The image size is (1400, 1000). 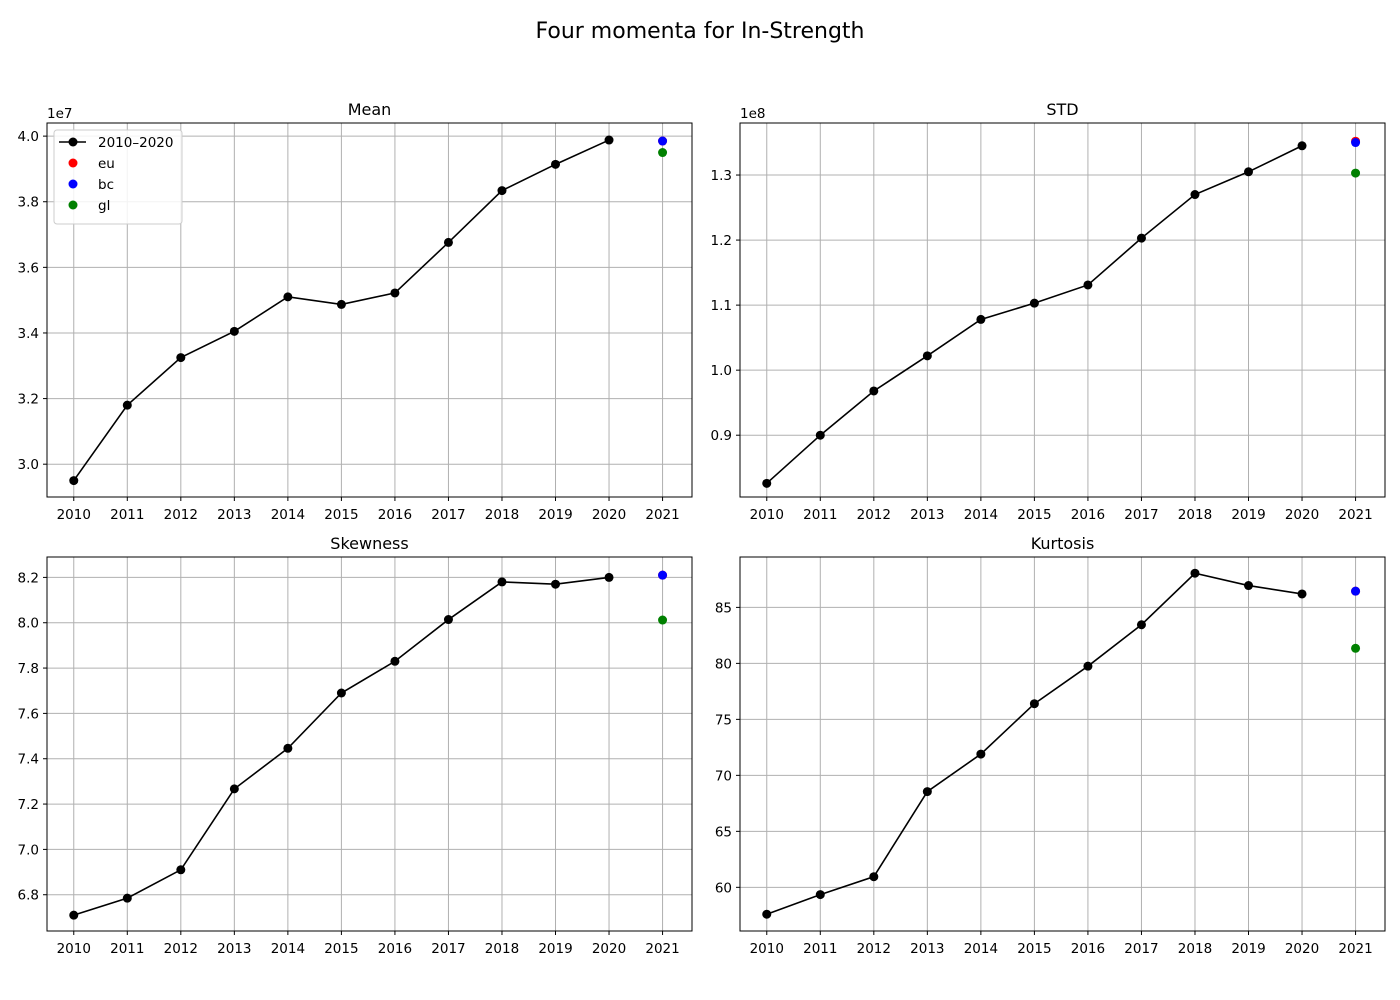 What do you see at coordinates (181, 870) in the screenshot?
I see `skewness-point-2012` at bounding box center [181, 870].